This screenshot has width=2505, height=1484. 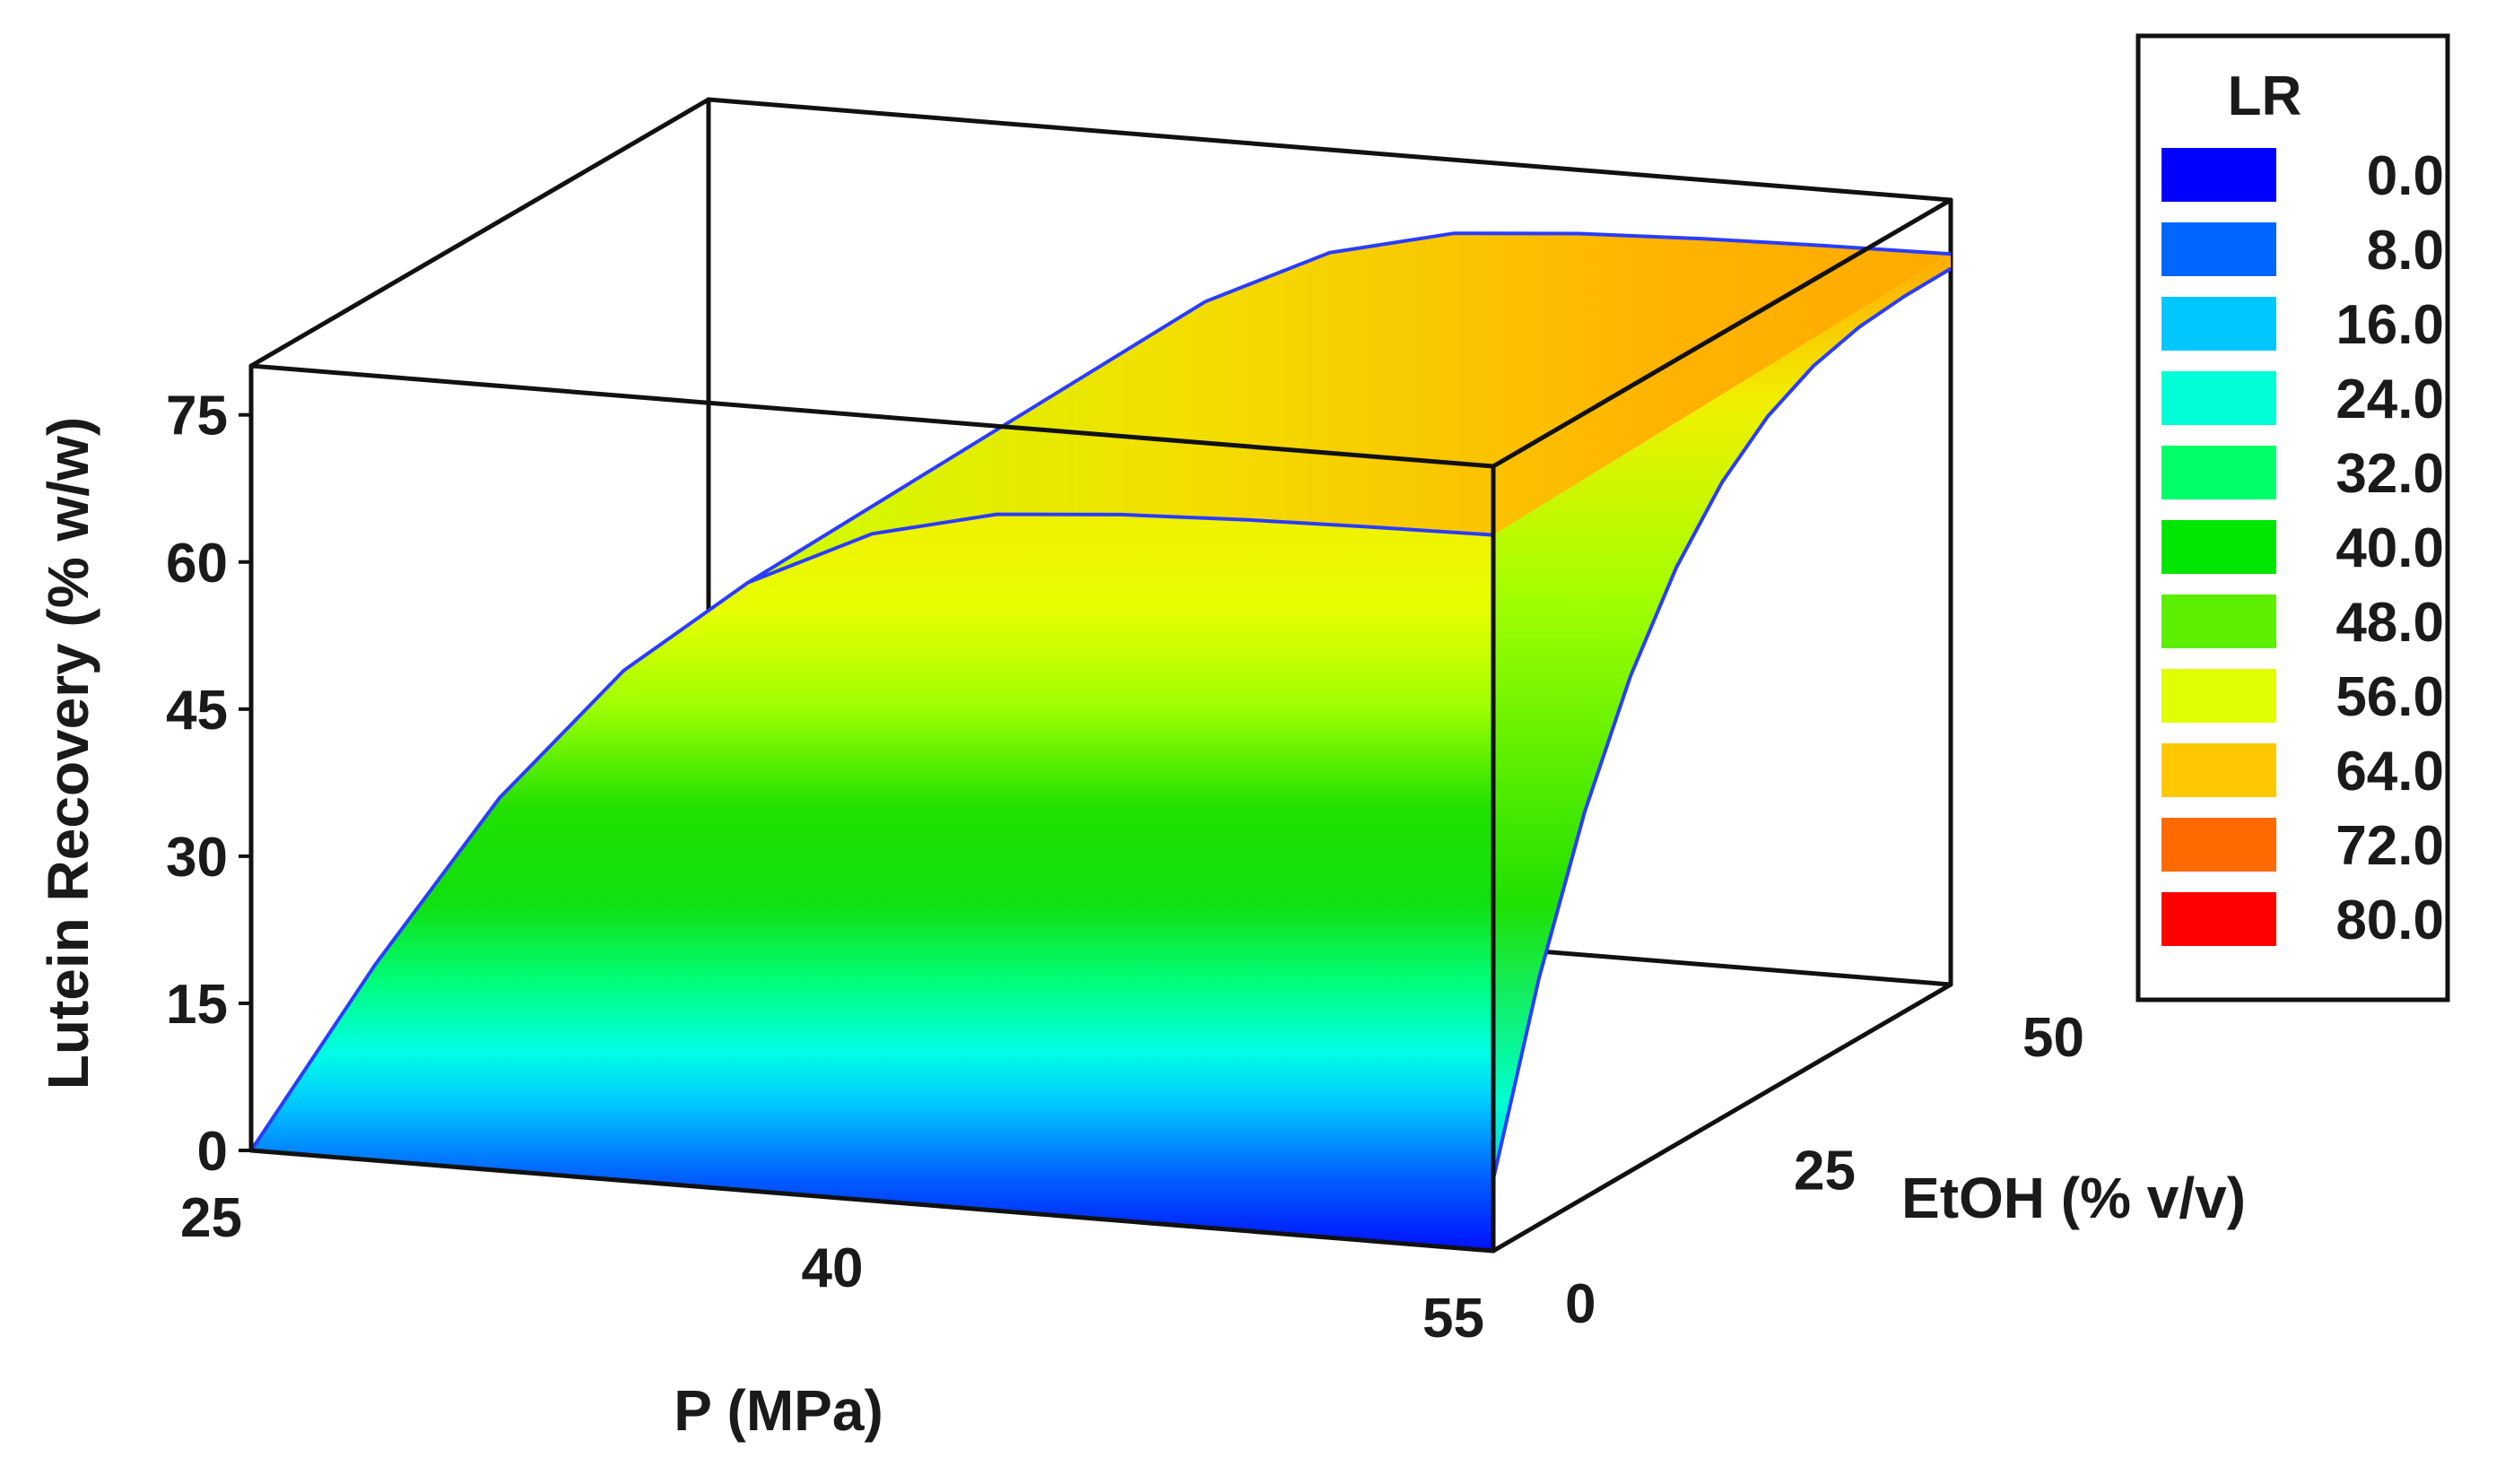 I want to click on legend-label: 80.0, so click(x=2389, y=921).